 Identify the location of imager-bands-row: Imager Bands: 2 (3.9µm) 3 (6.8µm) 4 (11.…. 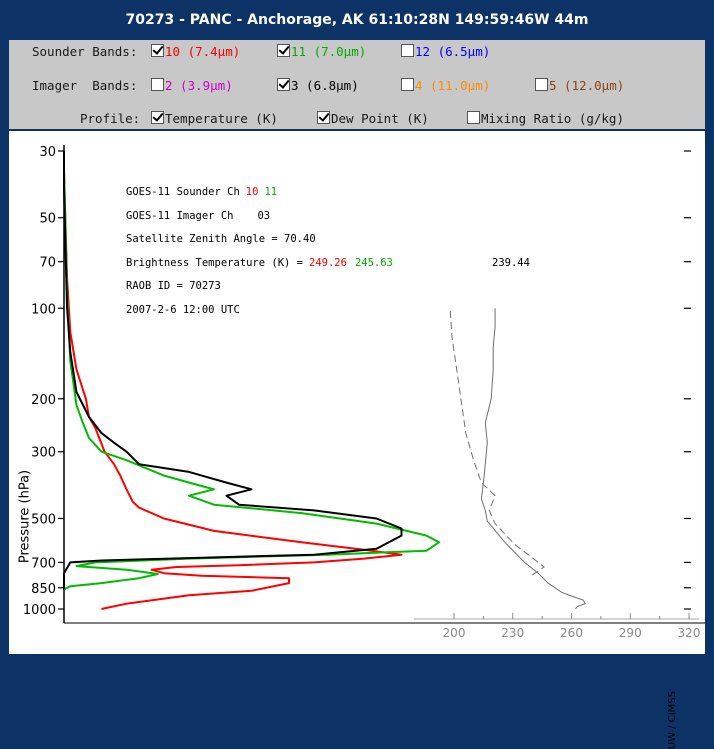
(357, 86).